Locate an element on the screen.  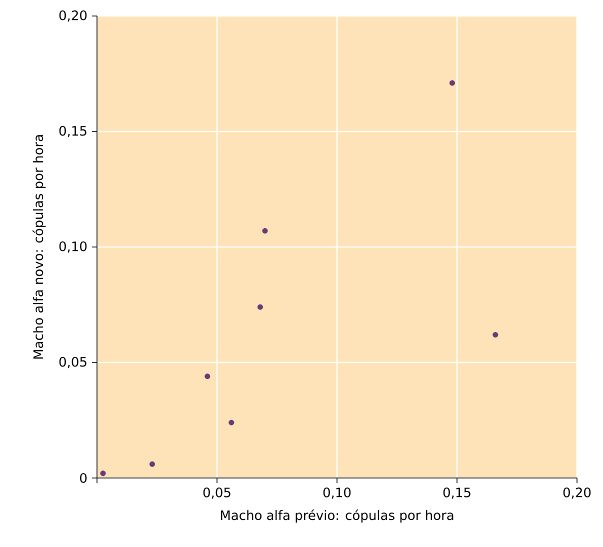
x-tick-label: 0,20 is located at coordinates (577, 493).